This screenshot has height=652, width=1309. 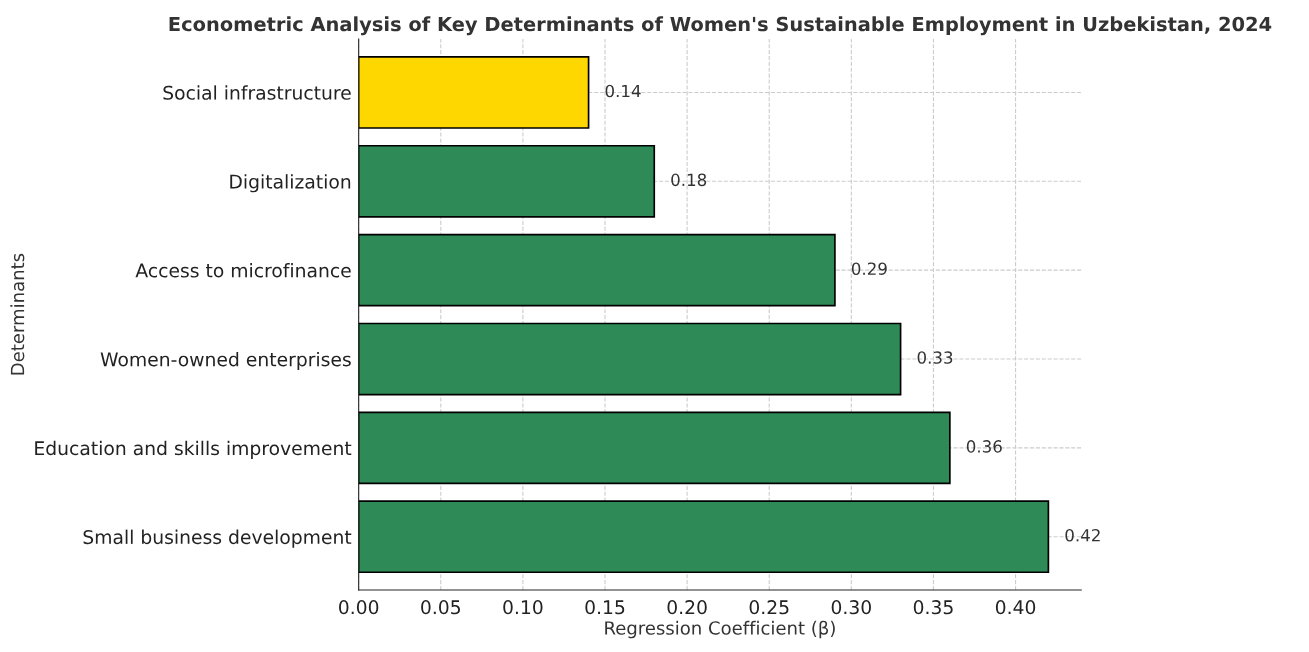 I want to click on x-axis-title: Regression Coefficient (β), so click(x=720, y=629).